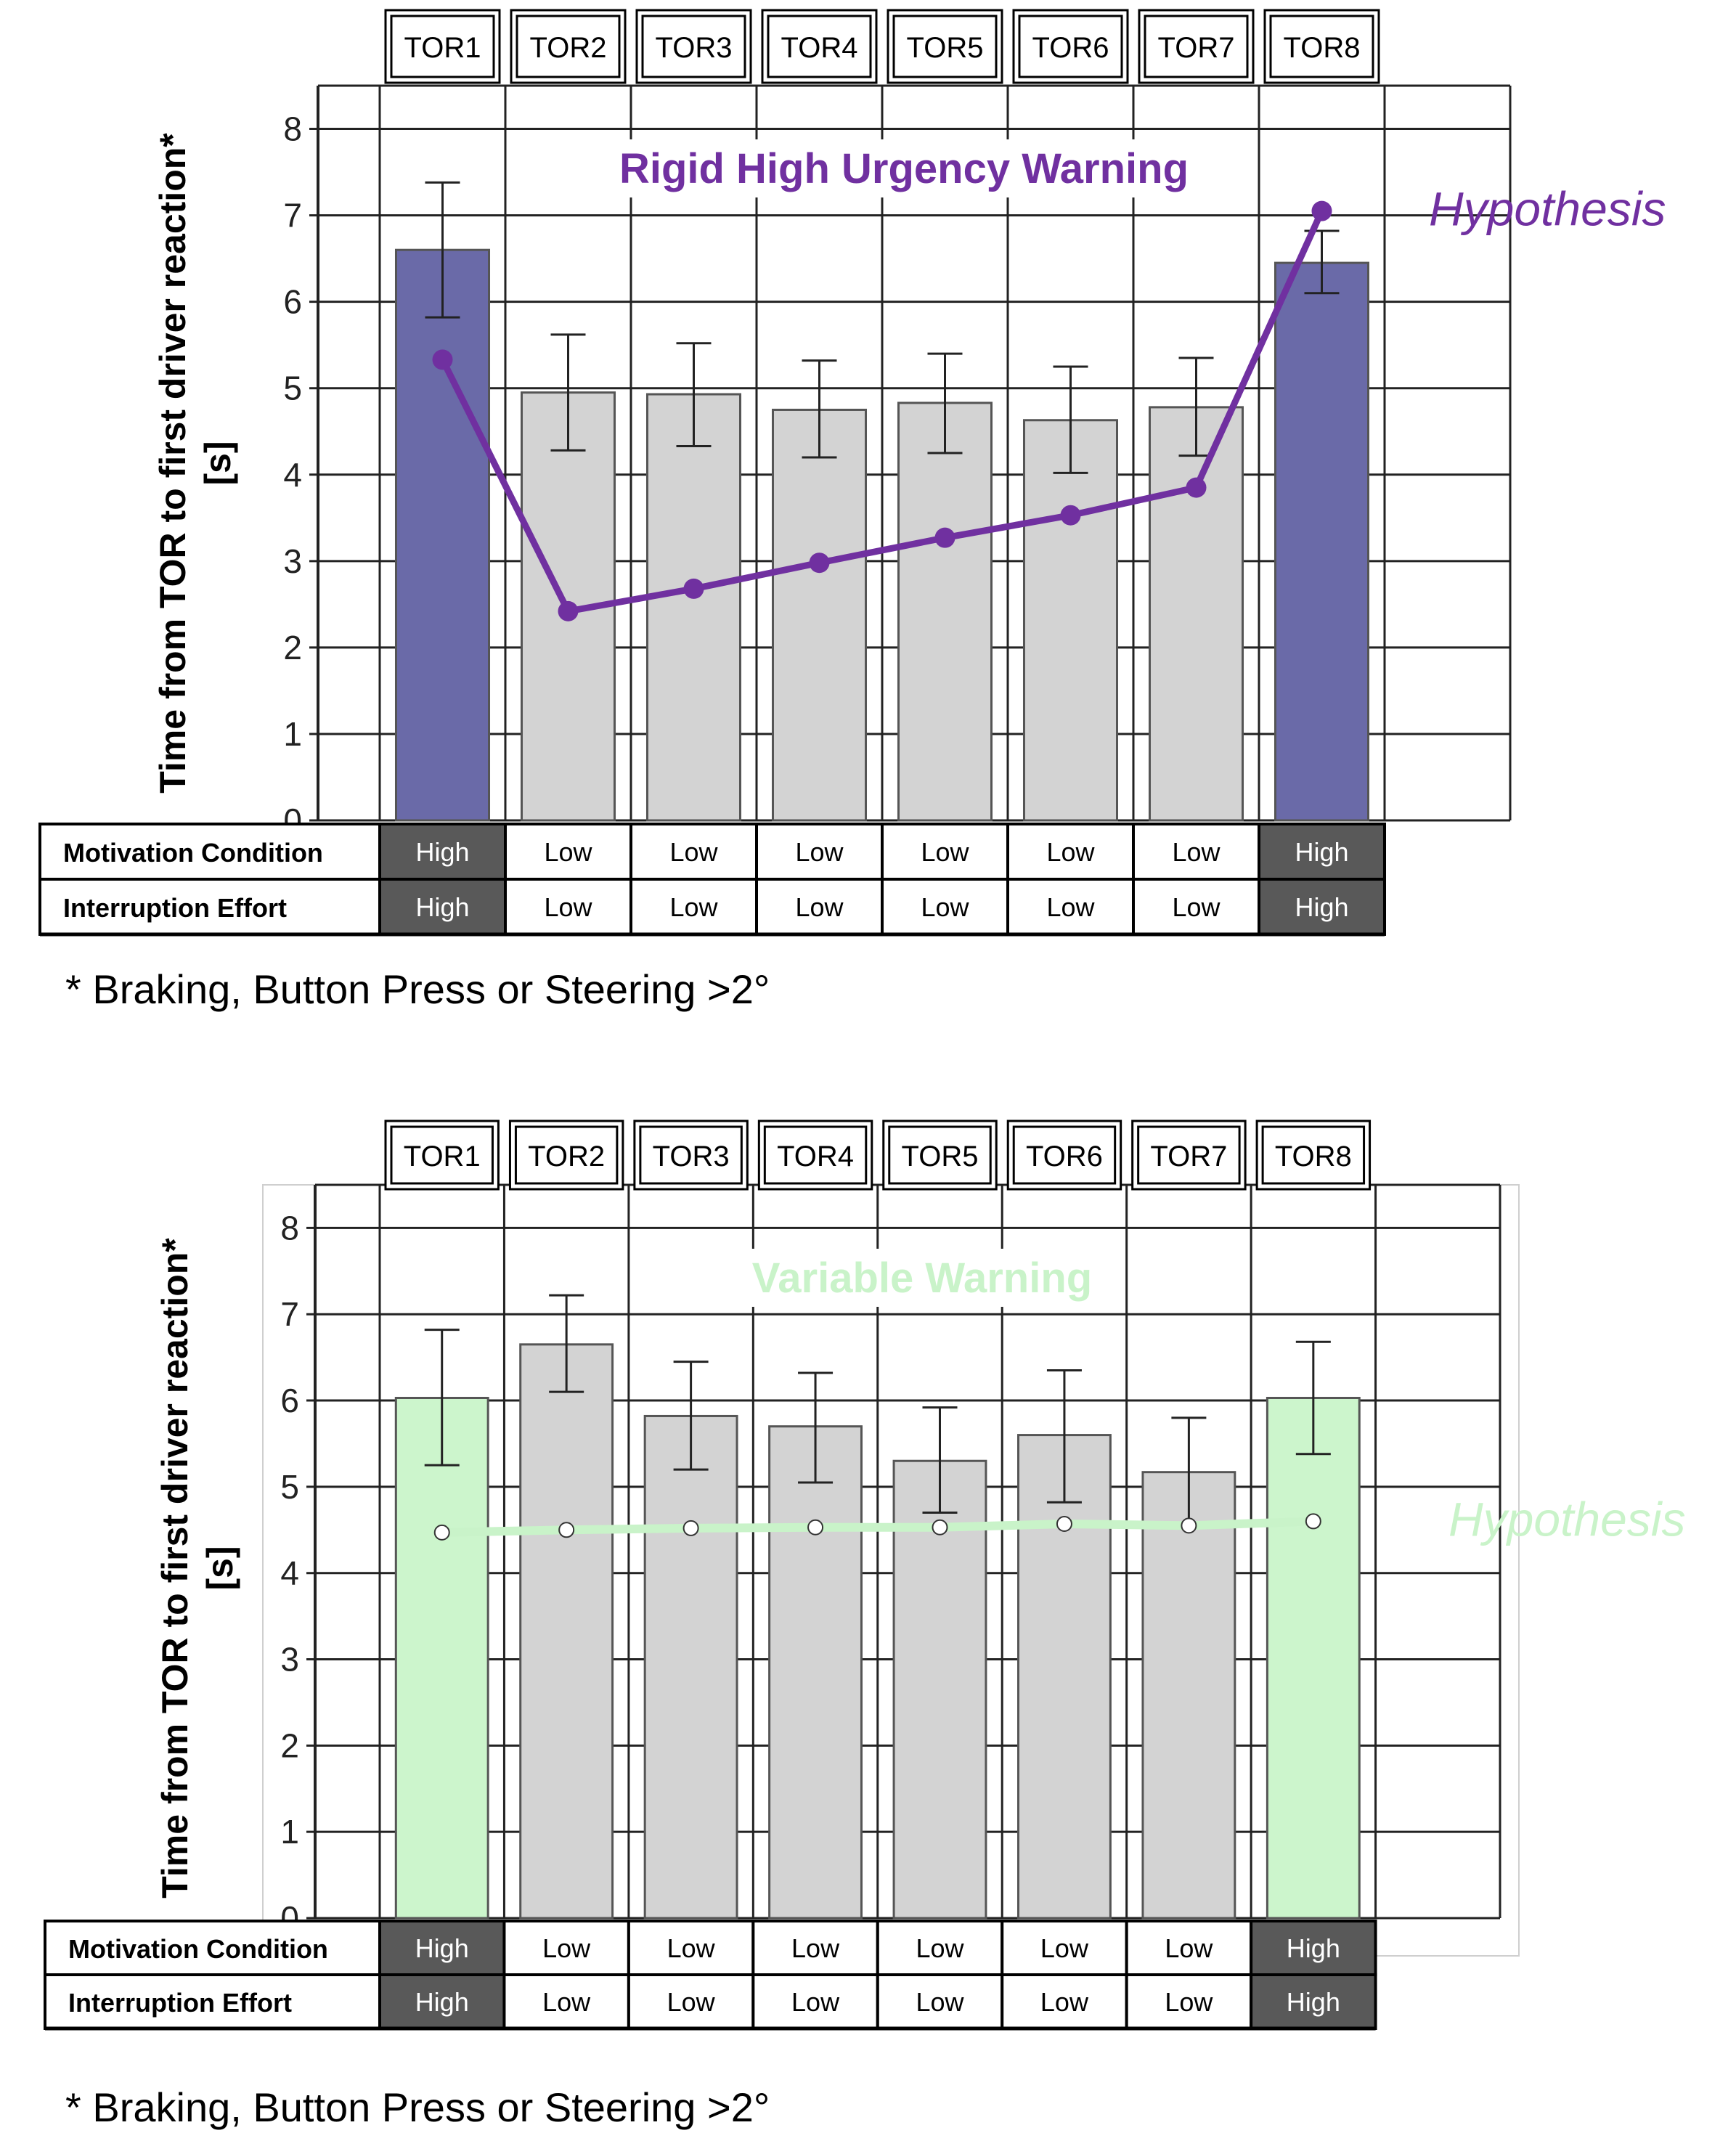 This screenshot has height=2141, width=1736. Describe the element at coordinates (877, 1527) in the screenshot. I see `hypothesis-line` at that location.